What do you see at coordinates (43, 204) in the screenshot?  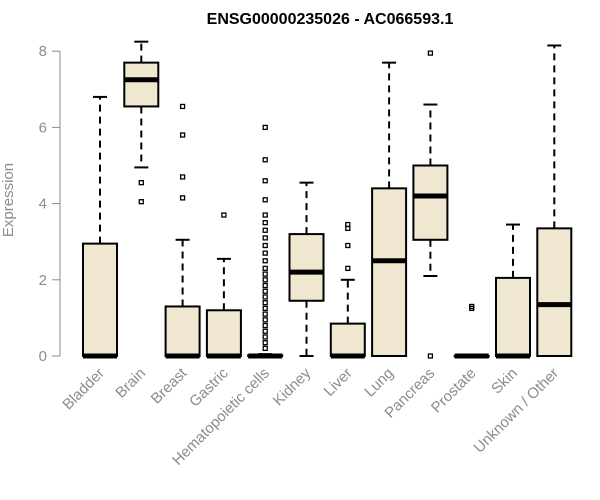 I see `y-tick-label: 4` at bounding box center [43, 204].